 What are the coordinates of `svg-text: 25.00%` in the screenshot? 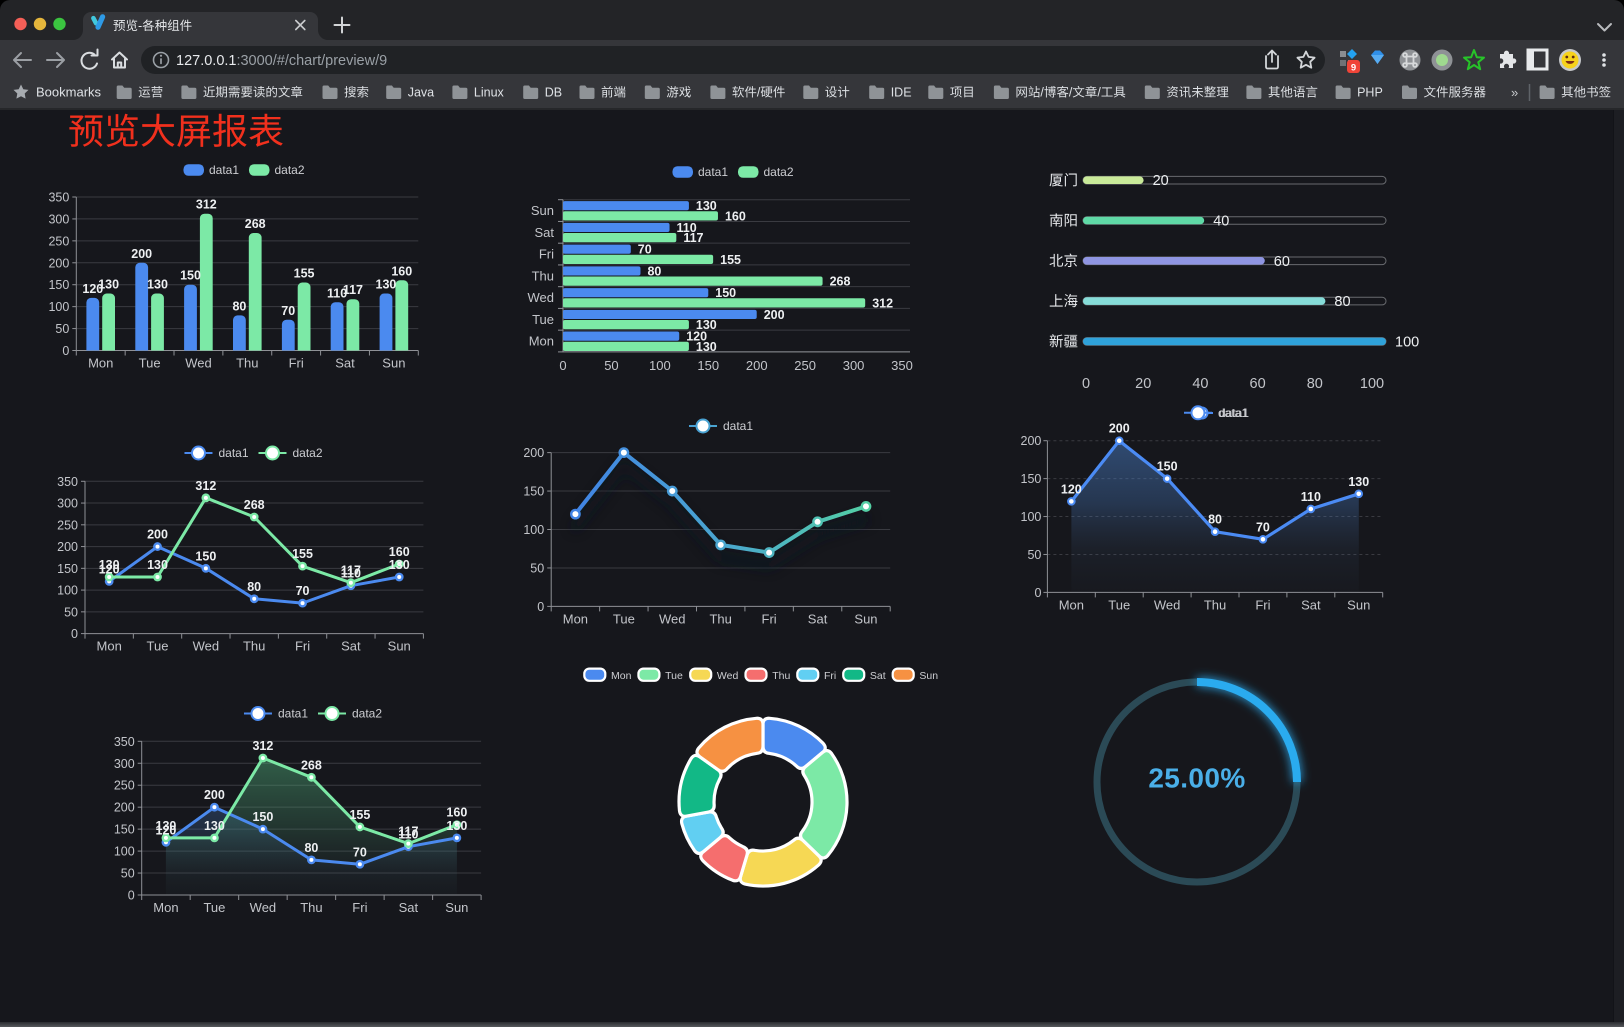 It's located at (1196, 778).